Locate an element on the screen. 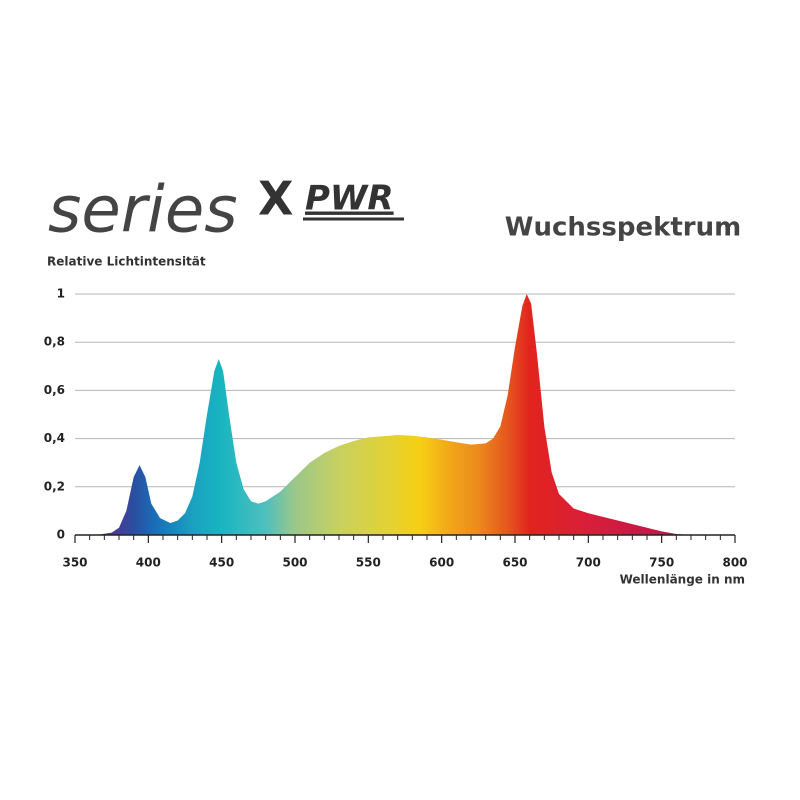 The width and height of the screenshot is (800, 800). x-tick-label: 400 is located at coordinates (148, 563).